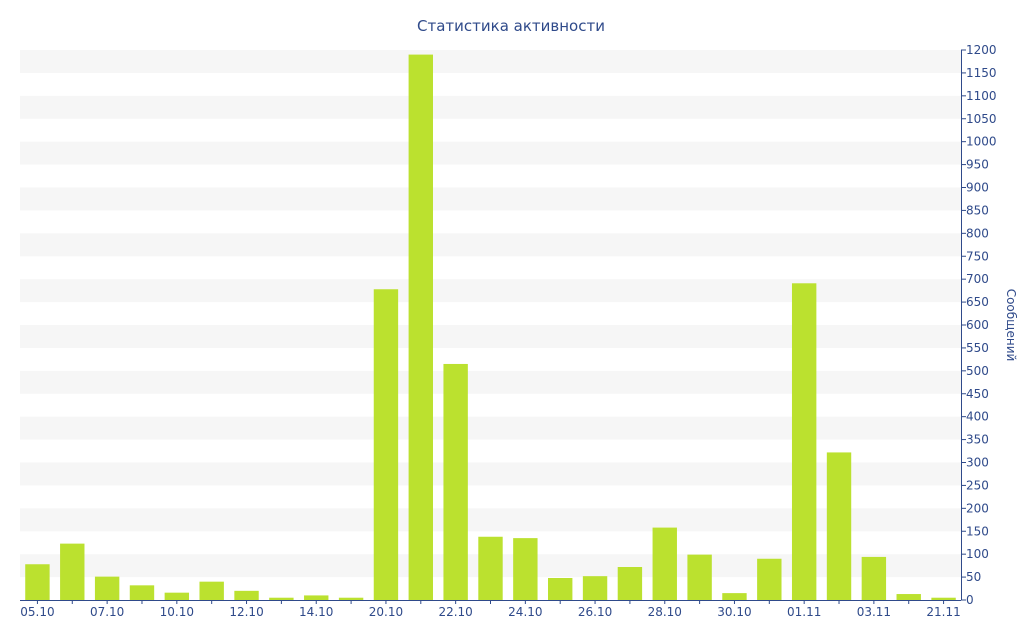  Describe the element at coordinates (525, 612) in the screenshot. I see `x-tick-label: 24.10` at that location.